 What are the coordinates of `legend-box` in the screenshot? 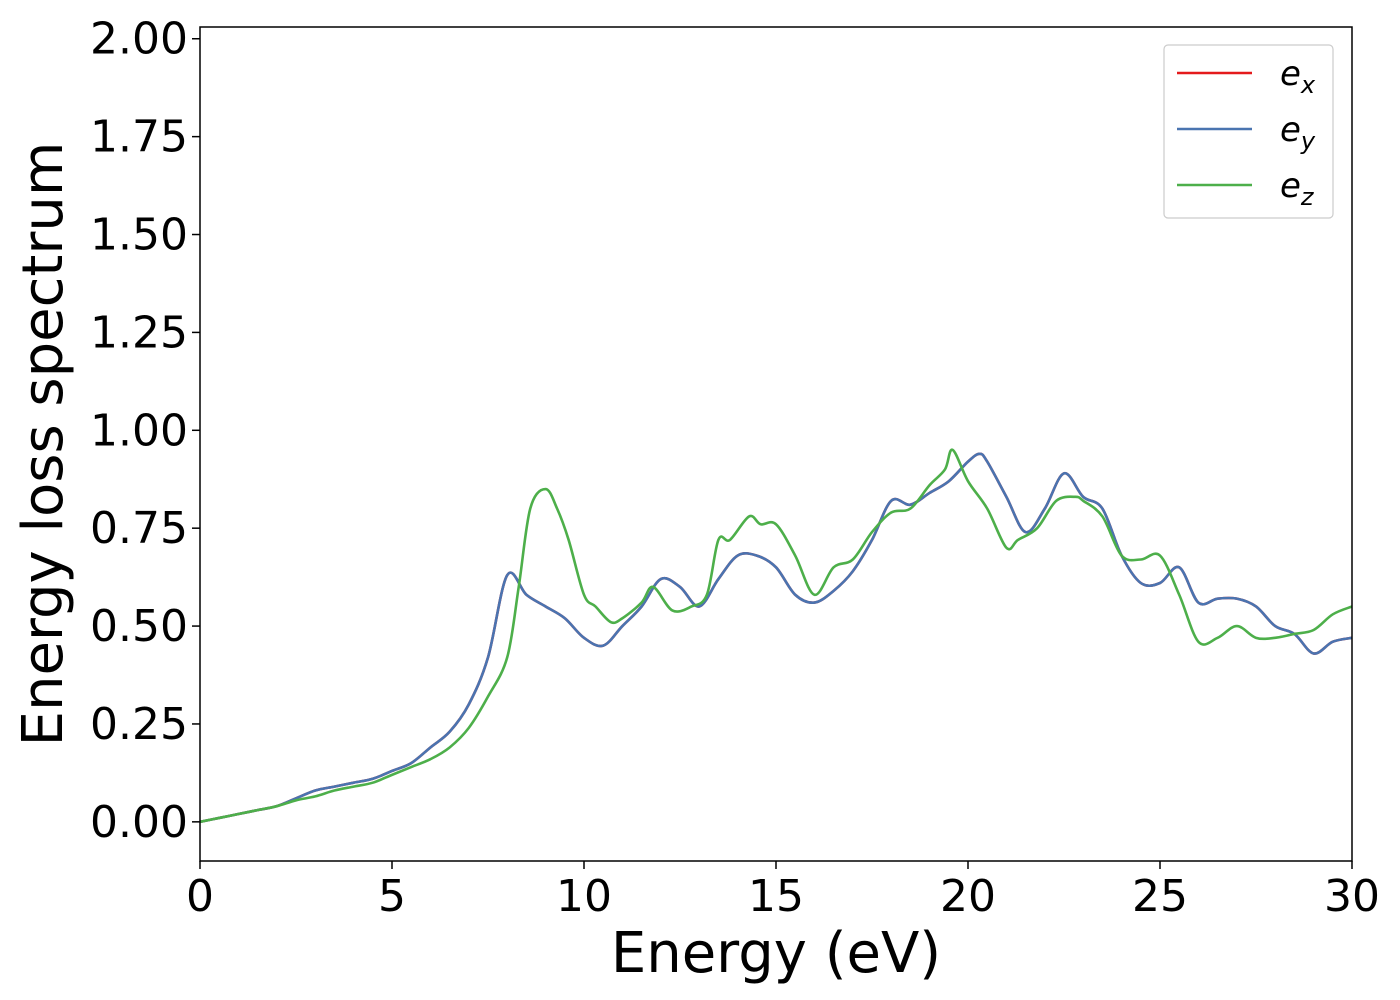 It's located at (1248, 131).